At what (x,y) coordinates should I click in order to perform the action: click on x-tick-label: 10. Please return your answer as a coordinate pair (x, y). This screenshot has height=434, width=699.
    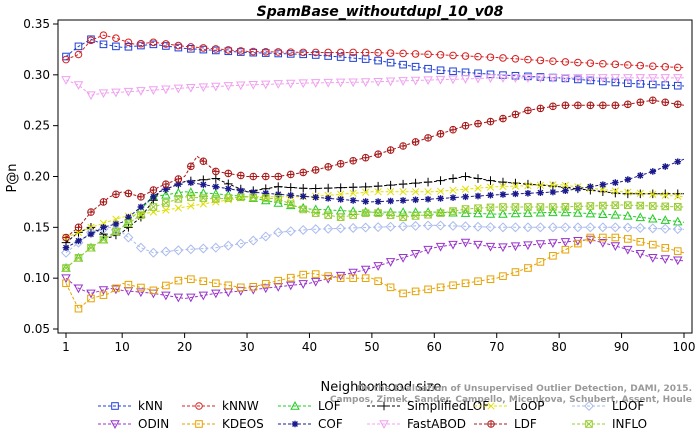
    Looking at the image, I should click on (122, 347).